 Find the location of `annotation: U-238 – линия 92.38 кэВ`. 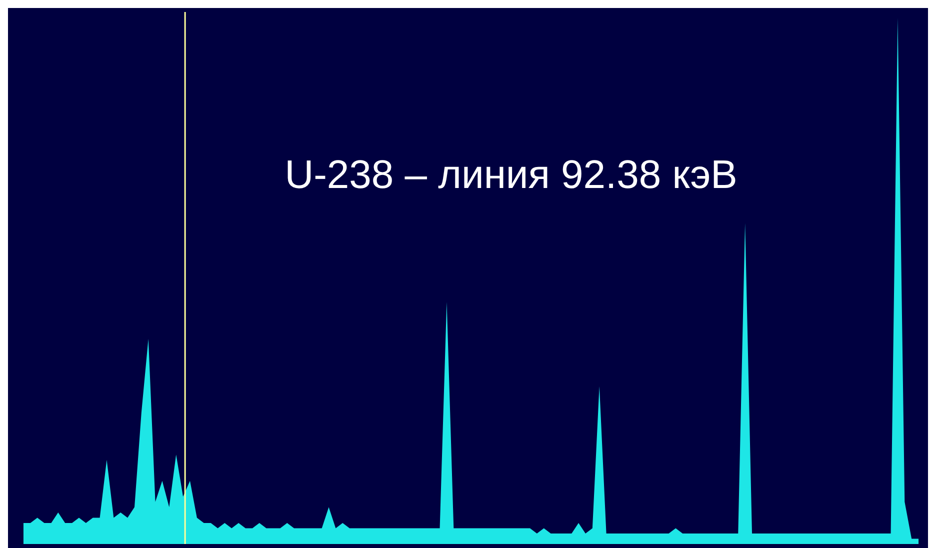

annotation: U-238 – линия 92.38 кэВ is located at coordinates (511, 175).